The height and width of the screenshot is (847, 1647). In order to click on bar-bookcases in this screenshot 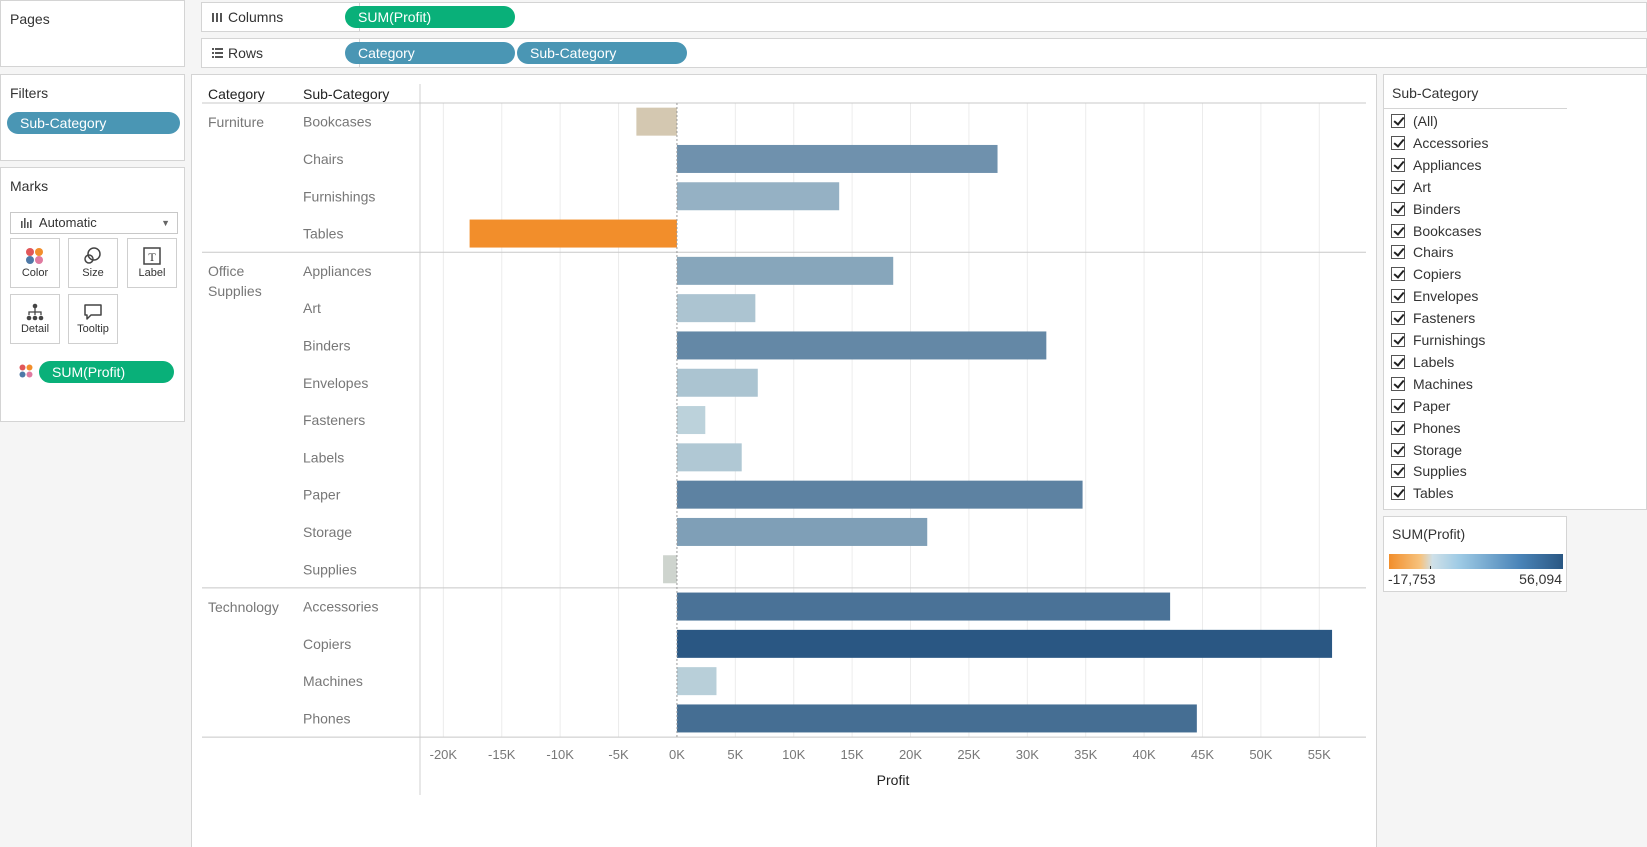, I will do `click(656, 121)`.